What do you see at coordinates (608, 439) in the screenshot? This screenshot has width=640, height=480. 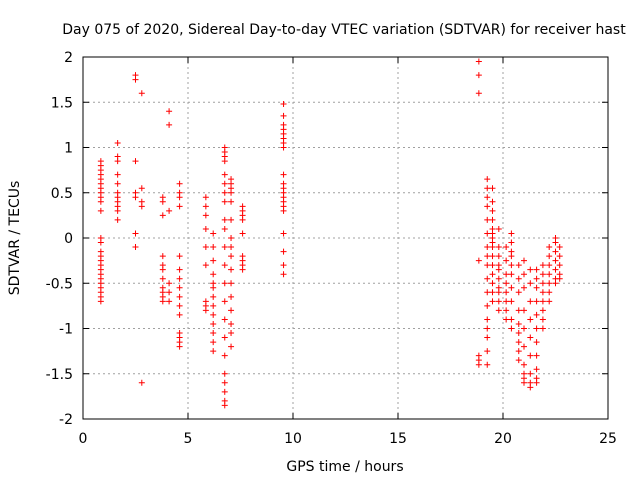 I see `x-tick-label: 25` at bounding box center [608, 439].